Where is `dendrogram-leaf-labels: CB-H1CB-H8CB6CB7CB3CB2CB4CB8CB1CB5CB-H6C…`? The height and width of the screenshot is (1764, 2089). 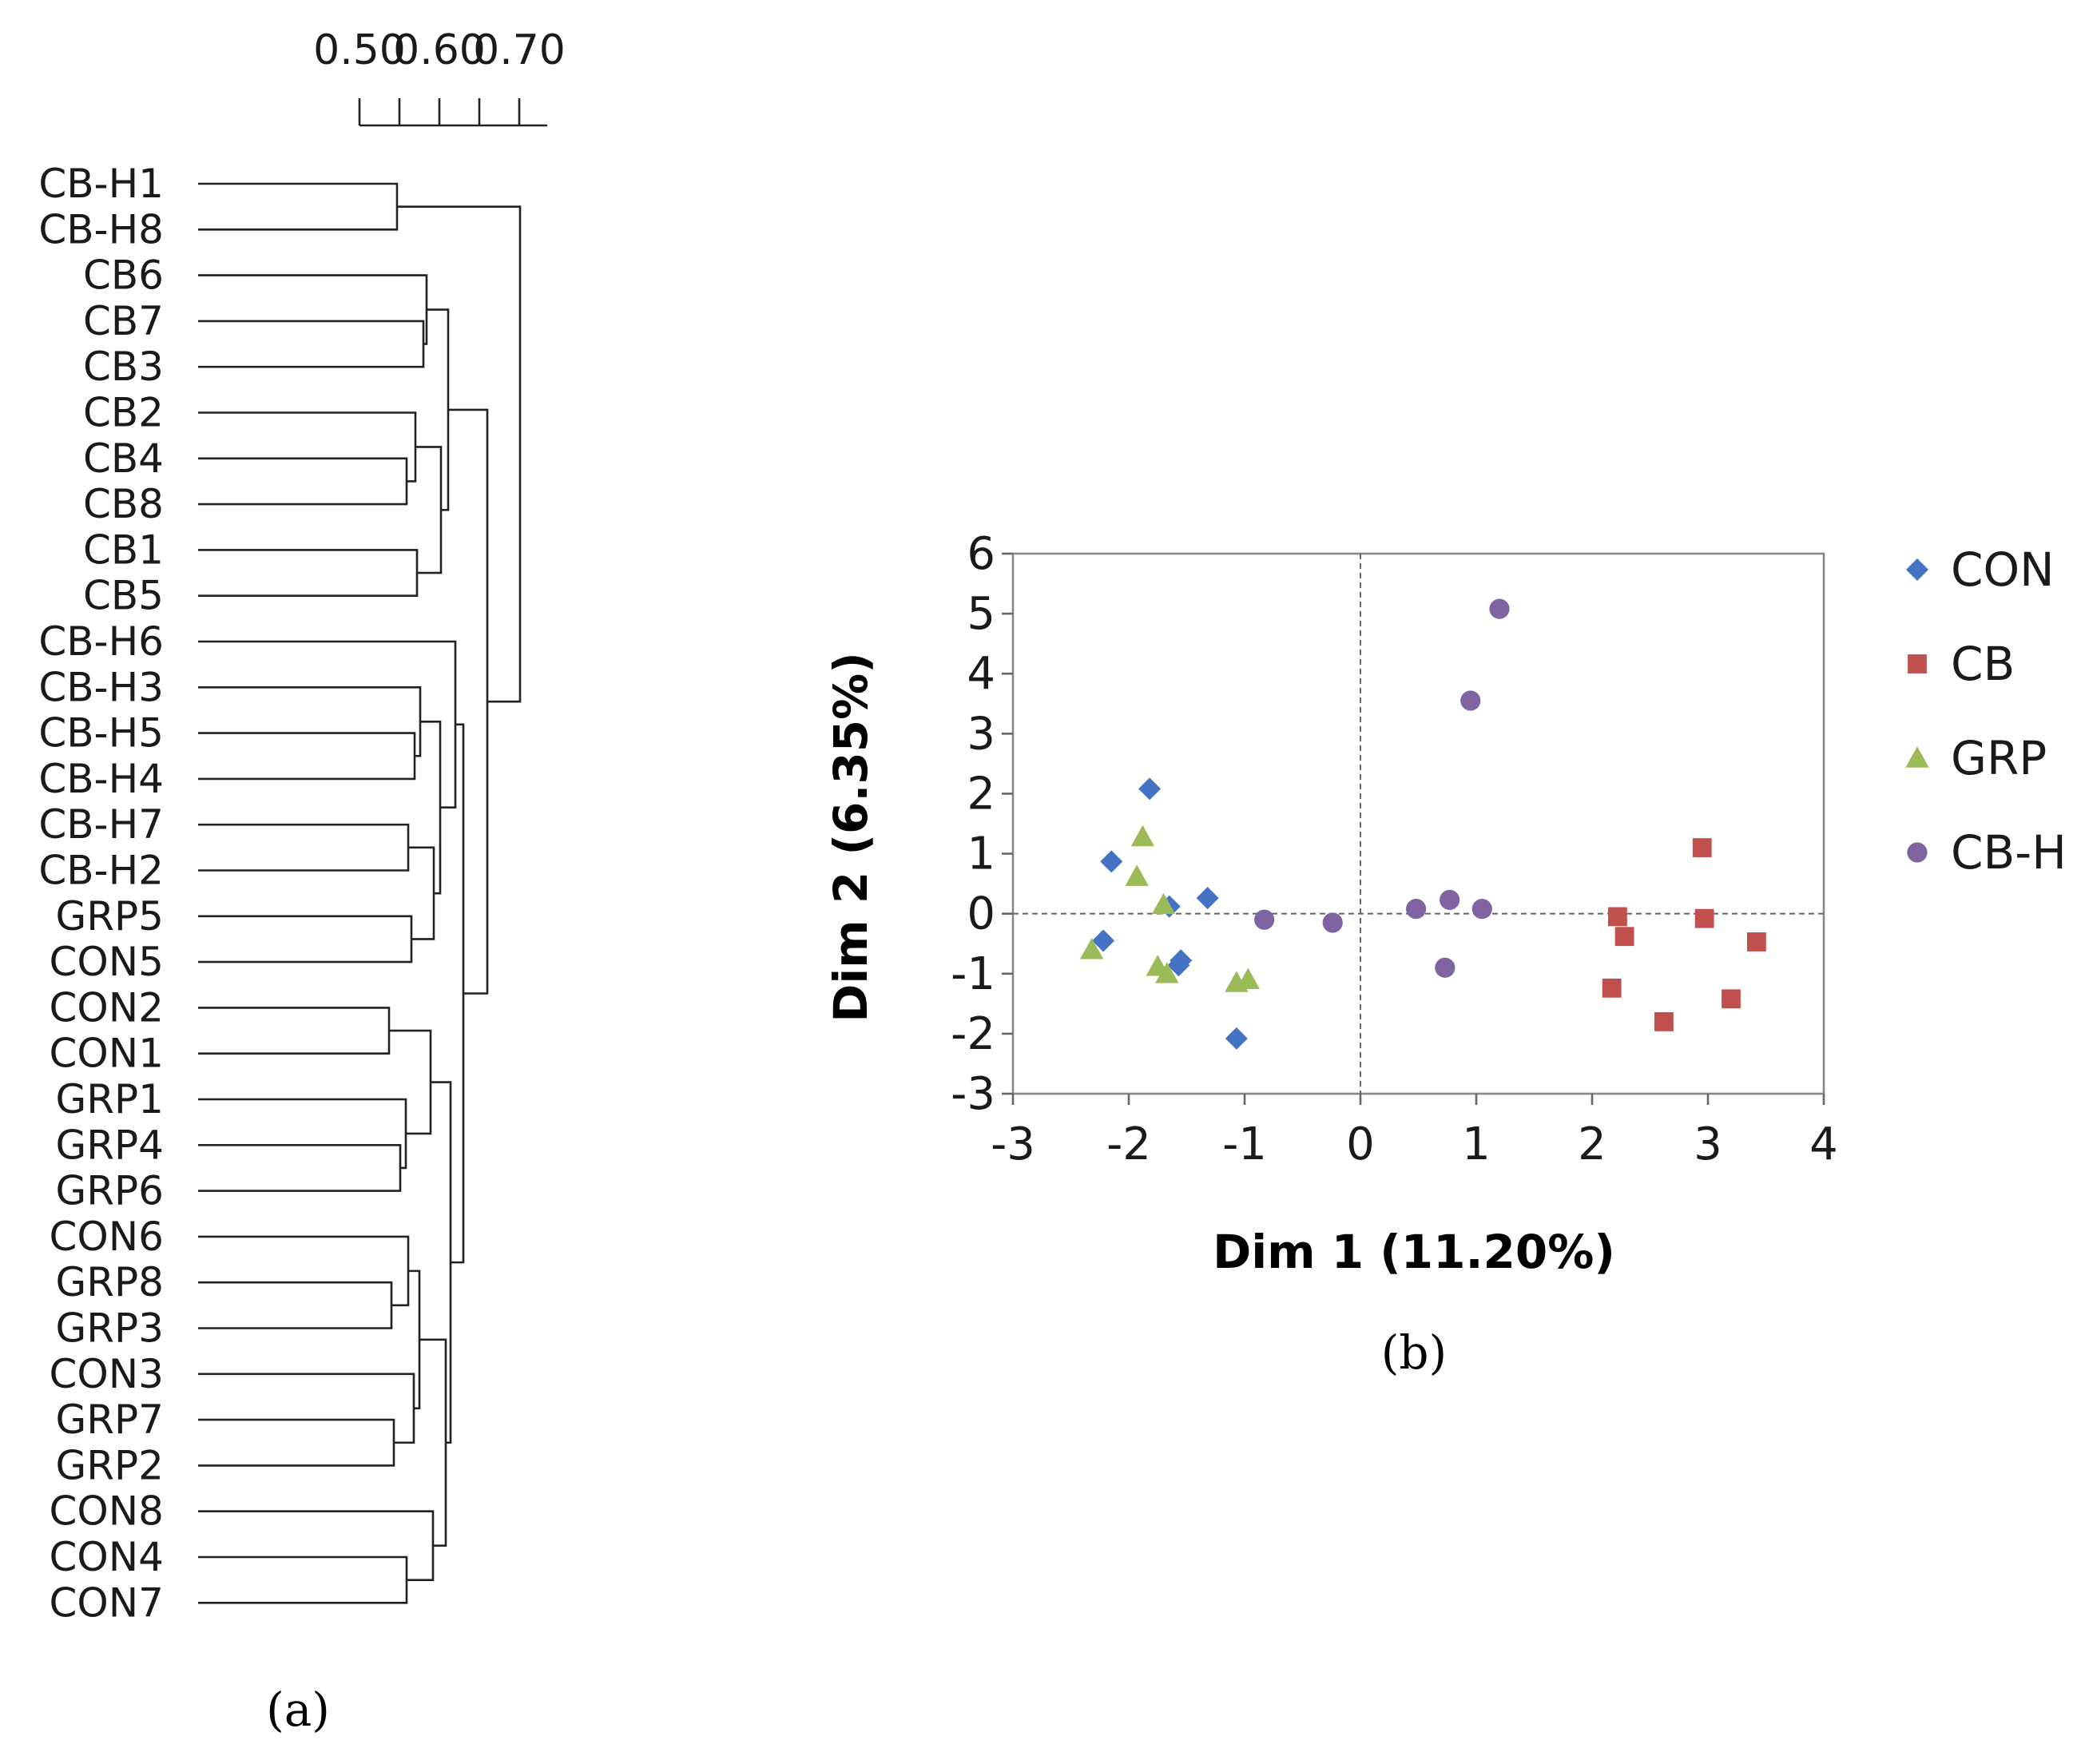 dendrogram-leaf-labels: CB-H1CB-H8CB6CB7CB3CB2CB4CB8CB1CB5CB-H6C… is located at coordinates (101, 894).